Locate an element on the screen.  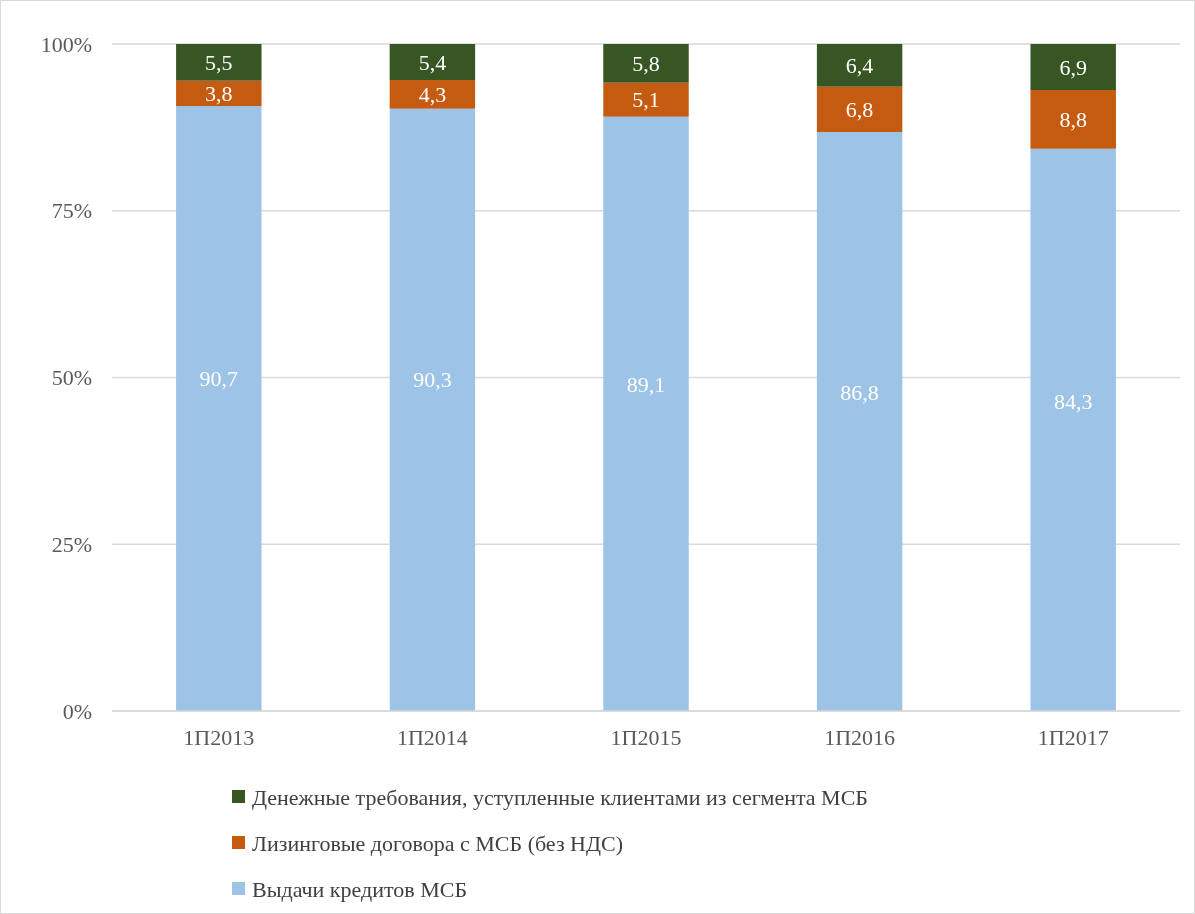
data-label: 6,8 is located at coordinates (859, 110).